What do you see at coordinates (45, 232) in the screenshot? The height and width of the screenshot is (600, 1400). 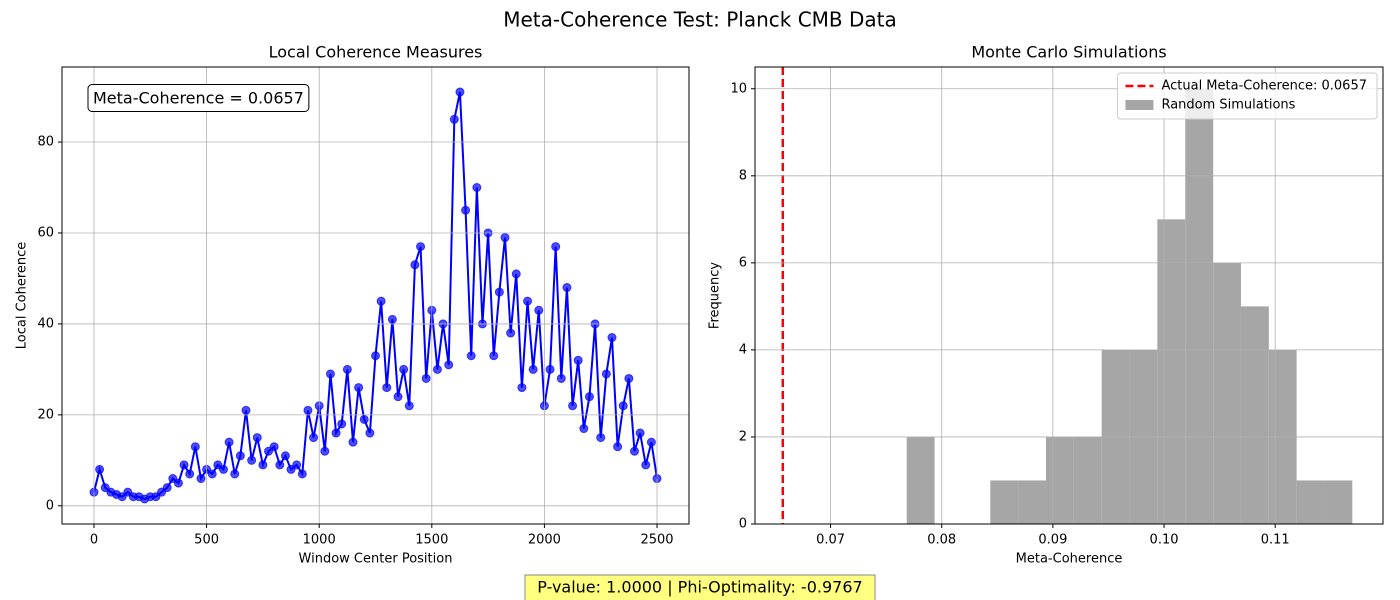 I see `y-tick-label: 60` at bounding box center [45, 232].